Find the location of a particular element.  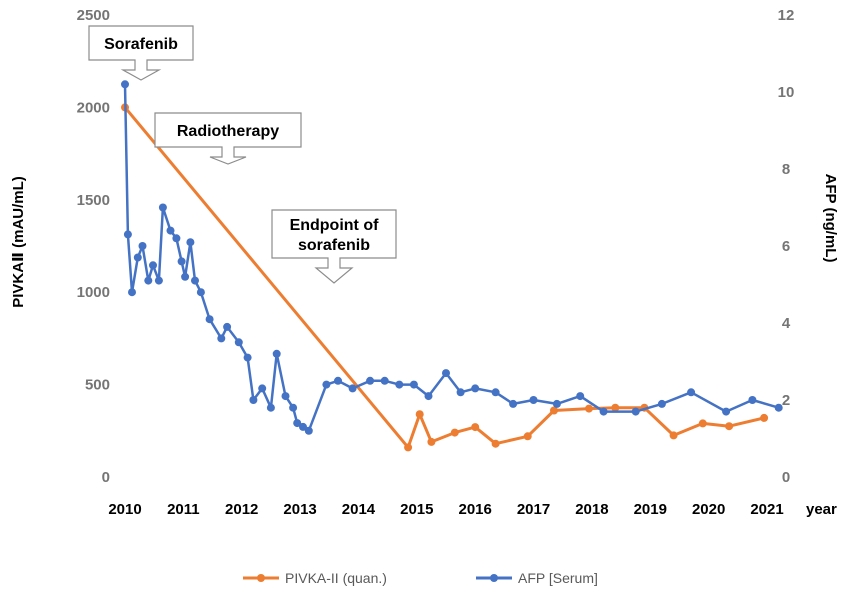

right-y-axis-ticks: 0 2 4 6 8 10 12 is located at coordinates (786, 246).